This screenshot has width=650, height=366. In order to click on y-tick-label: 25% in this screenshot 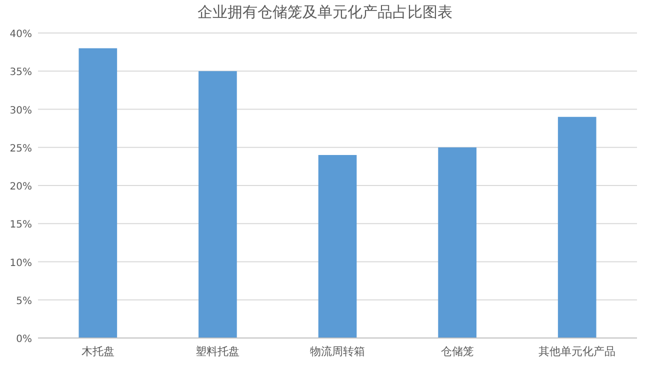, I will do `click(21, 148)`.